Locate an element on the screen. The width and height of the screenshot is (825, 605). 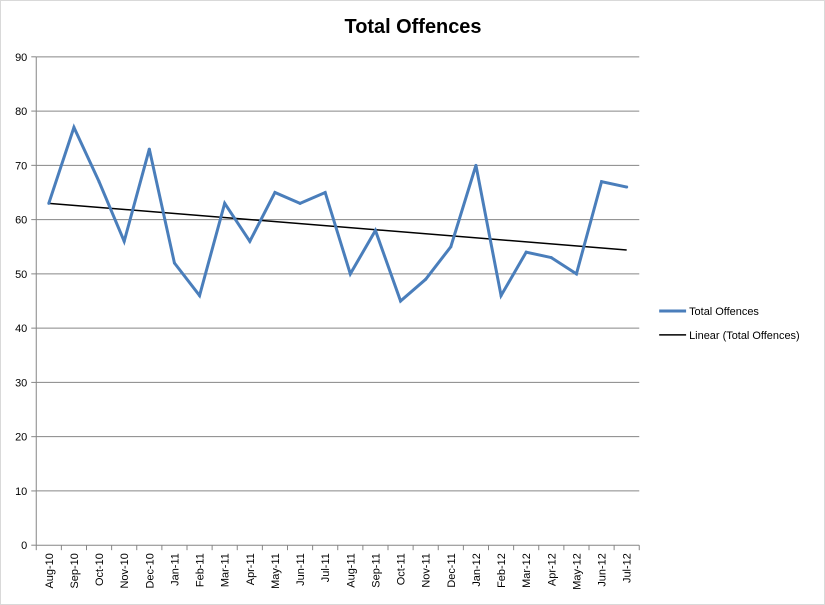
legend-label-trend: Linear (Total Offences) is located at coordinates (744, 336).